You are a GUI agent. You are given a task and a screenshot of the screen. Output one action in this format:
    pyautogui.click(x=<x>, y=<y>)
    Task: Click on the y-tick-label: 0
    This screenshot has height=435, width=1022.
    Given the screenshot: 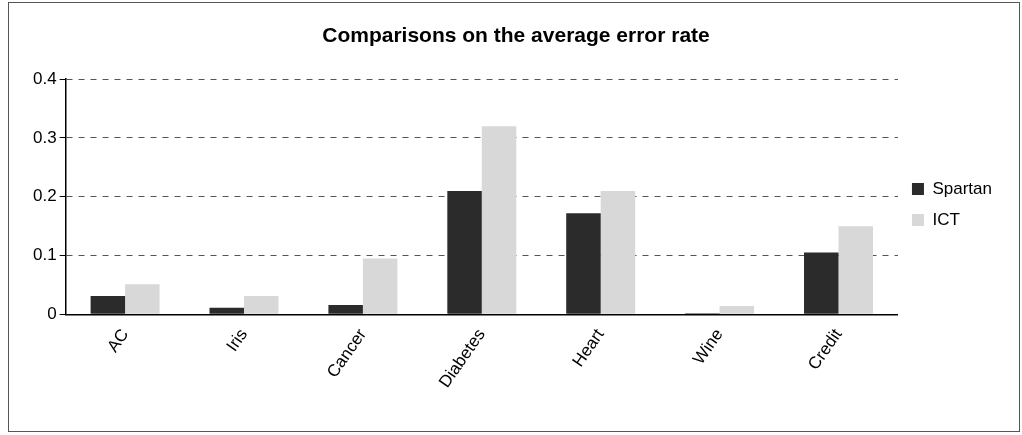 What is the action you would take?
    pyautogui.click(x=52, y=314)
    